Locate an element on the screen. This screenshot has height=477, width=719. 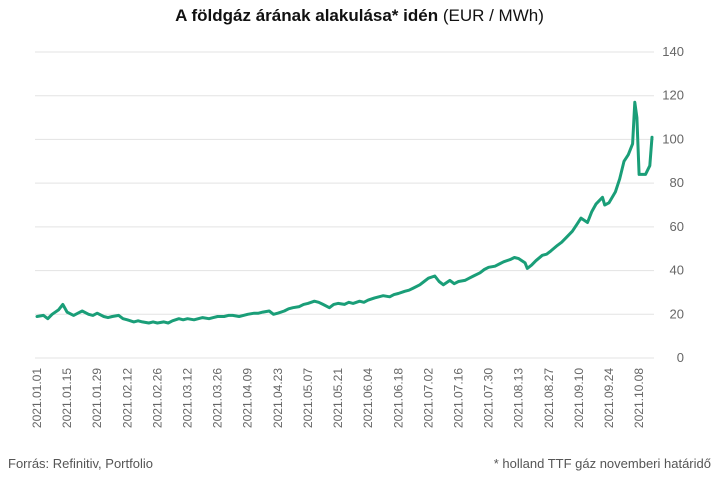
x-tick-label: 2021.09.10 is located at coordinates (579, 398).